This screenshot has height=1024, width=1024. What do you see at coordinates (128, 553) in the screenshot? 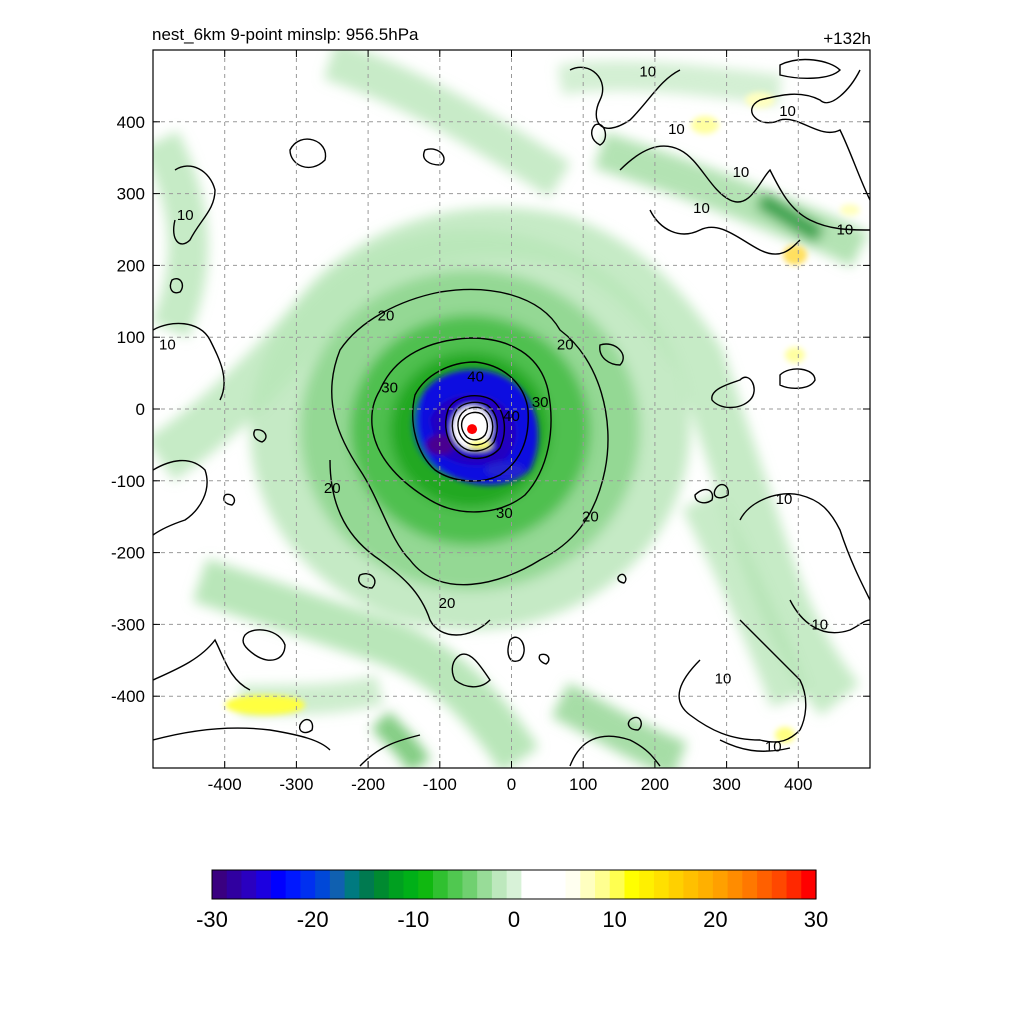
I see `y-tick-label: -200` at bounding box center [128, 553].